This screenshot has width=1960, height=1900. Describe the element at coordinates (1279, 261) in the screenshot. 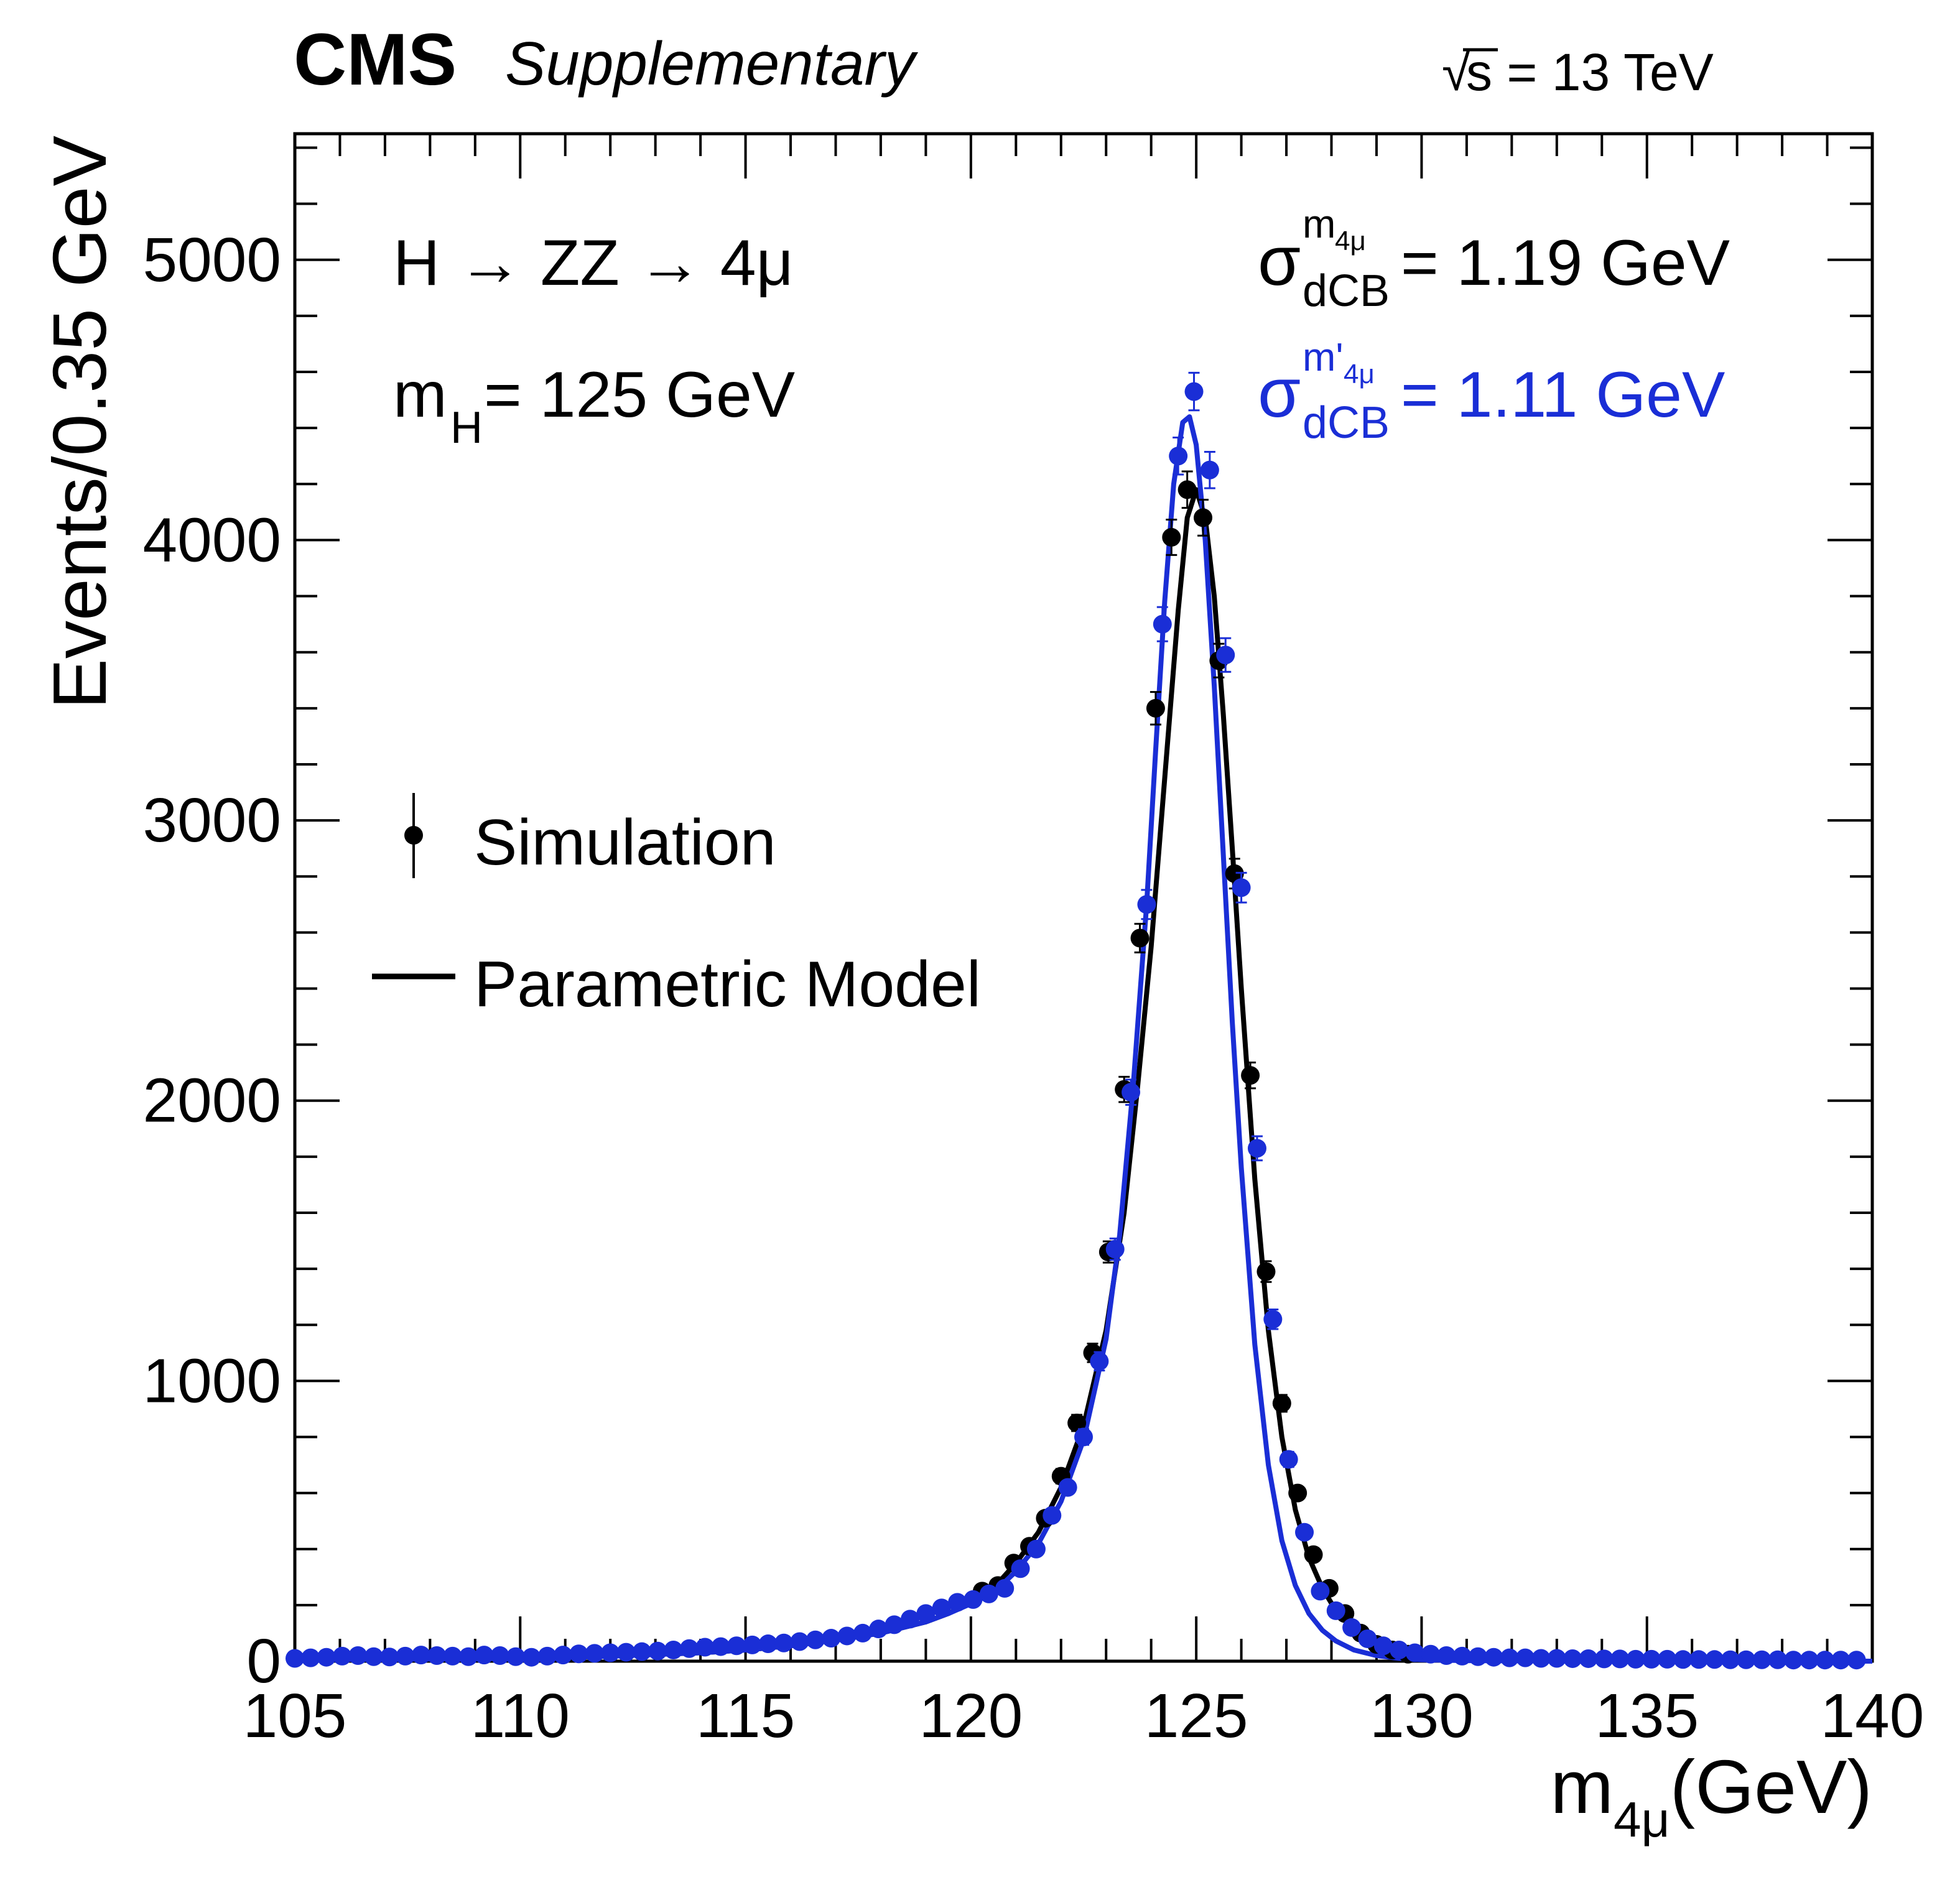

I see `sigma-black-symbol: σ` at that location.